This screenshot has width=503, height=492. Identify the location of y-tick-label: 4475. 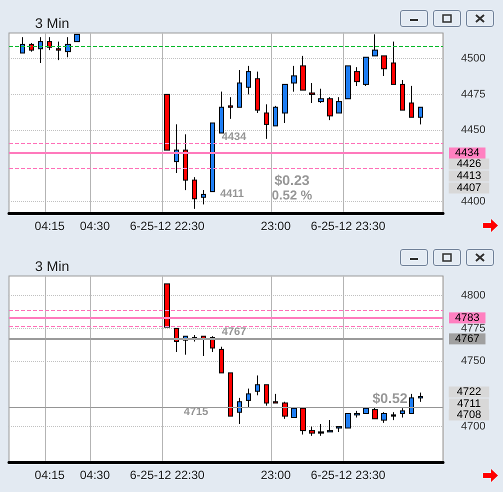
(473, 94).